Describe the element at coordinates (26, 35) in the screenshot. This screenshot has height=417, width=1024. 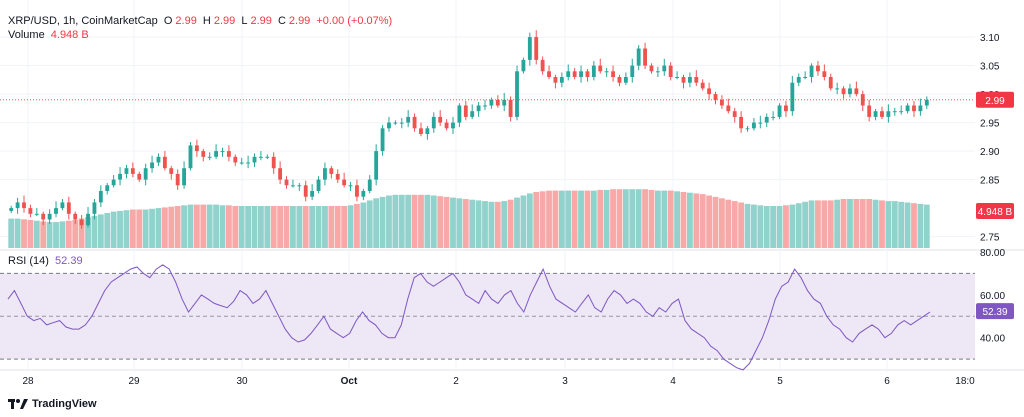
I see `volume-label: Volume` at that location.